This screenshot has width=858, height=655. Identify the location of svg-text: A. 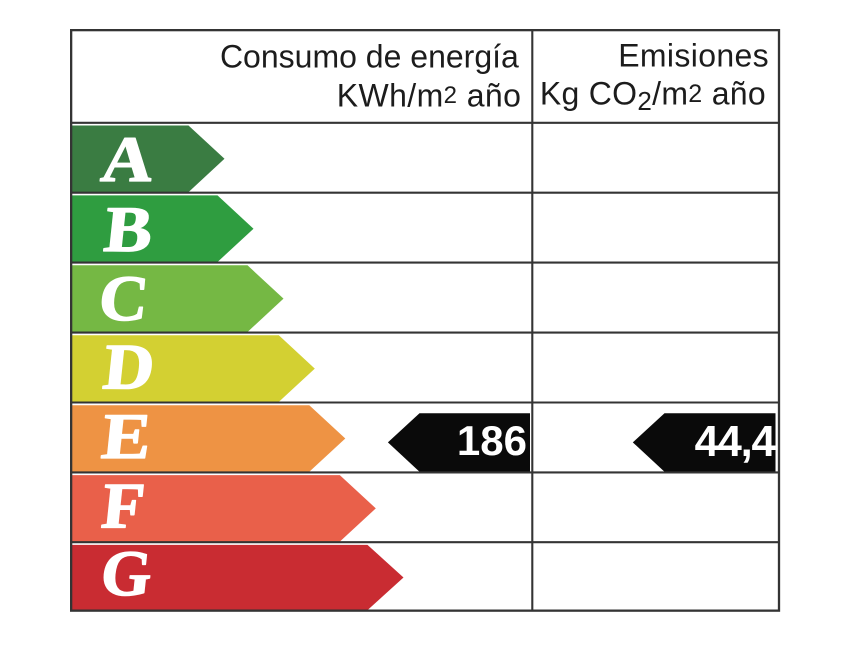
(127, 159).